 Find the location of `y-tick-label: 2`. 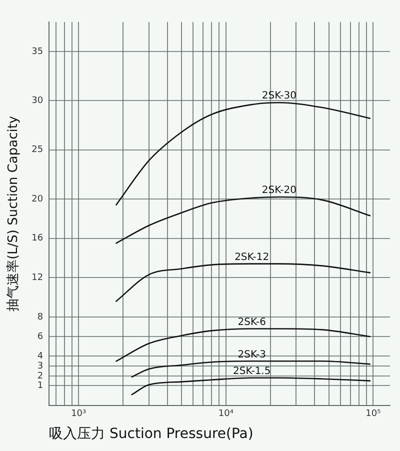

y-tick-label: 2 is located at coordinates (40, 376).